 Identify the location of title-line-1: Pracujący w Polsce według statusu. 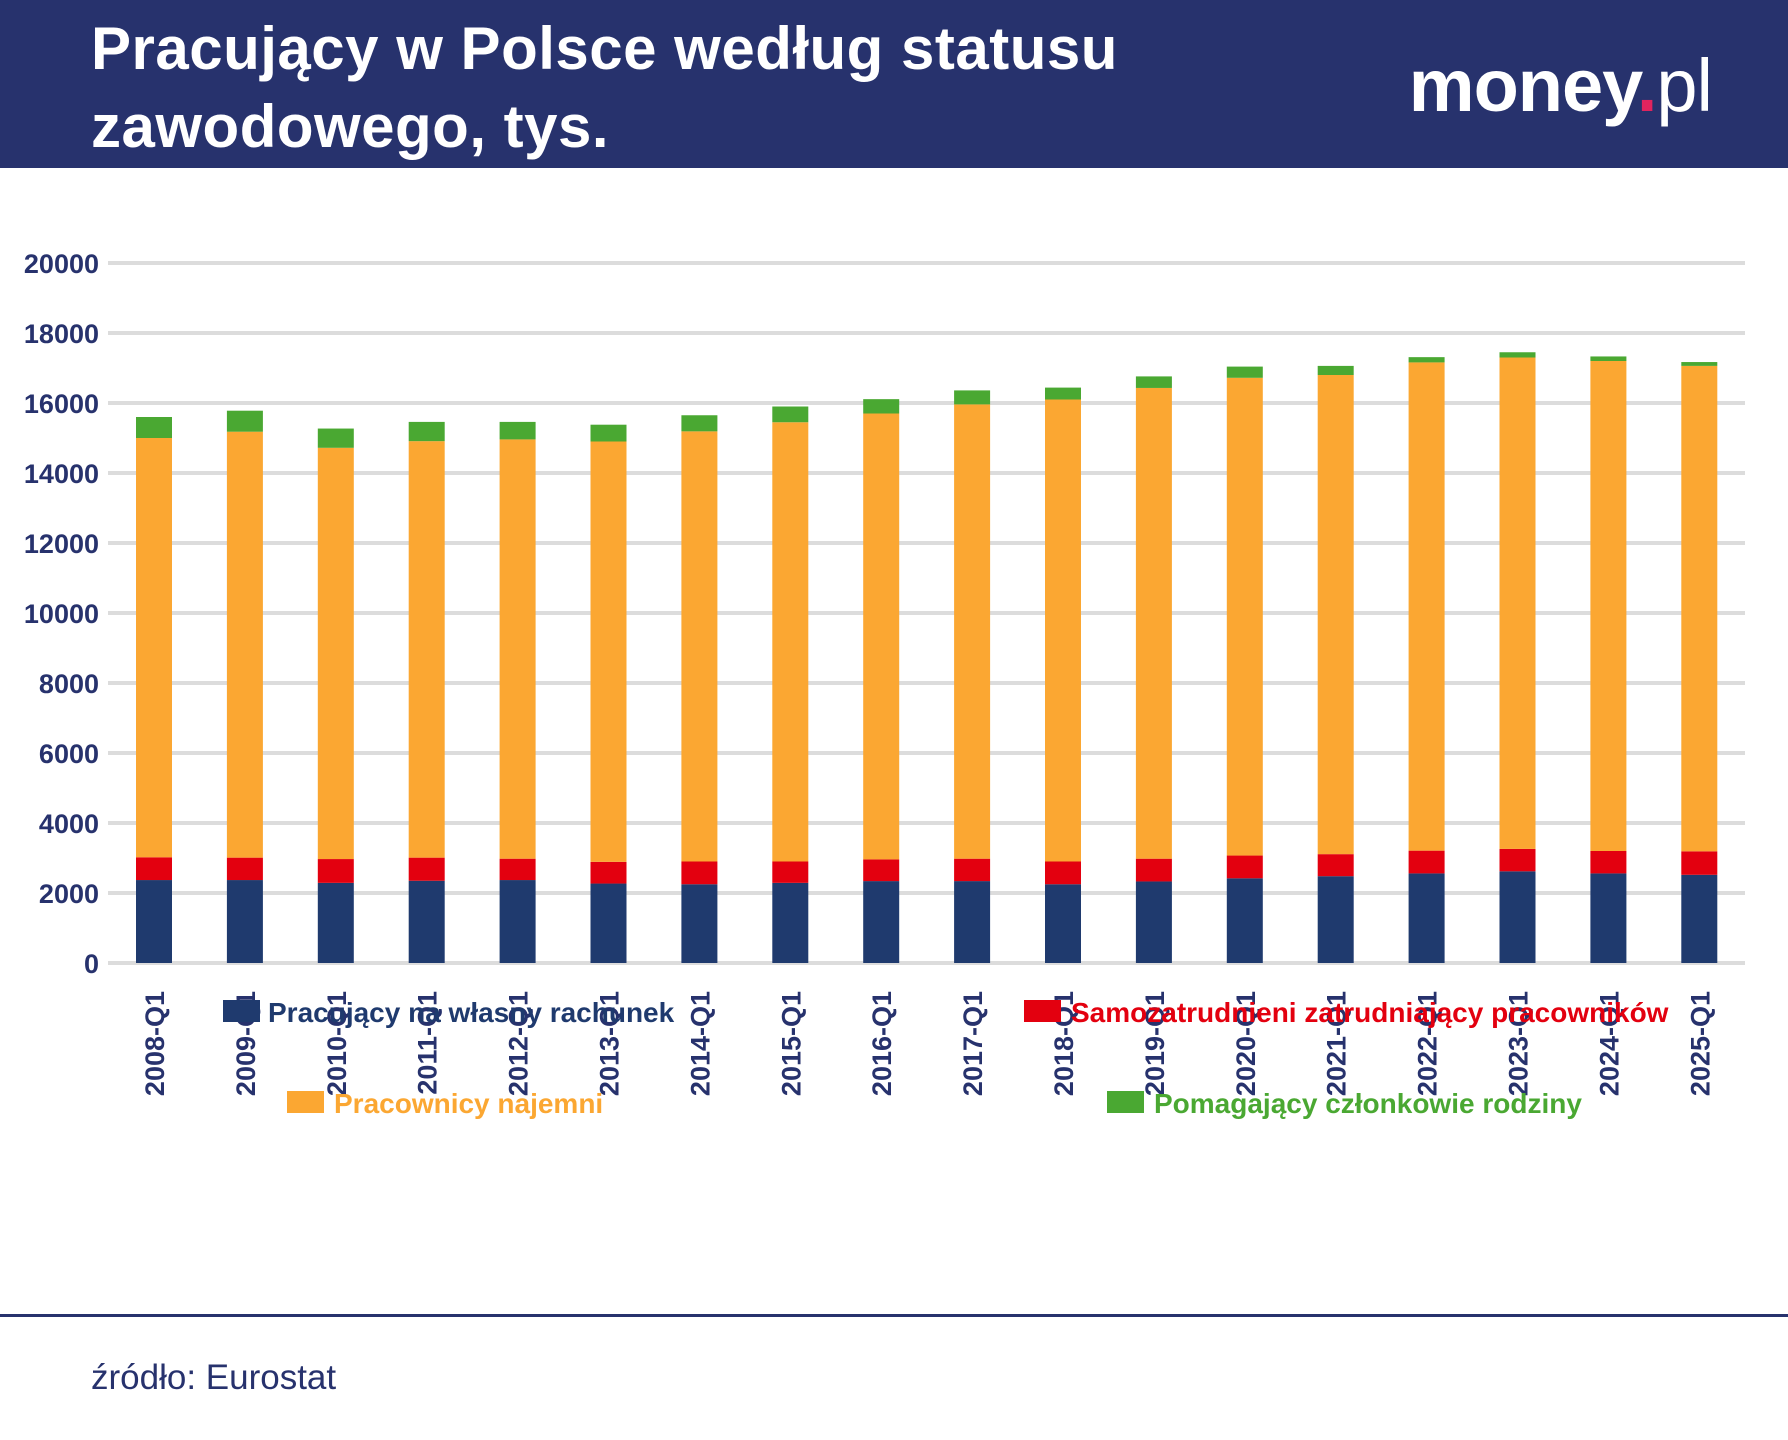
(604, 48).